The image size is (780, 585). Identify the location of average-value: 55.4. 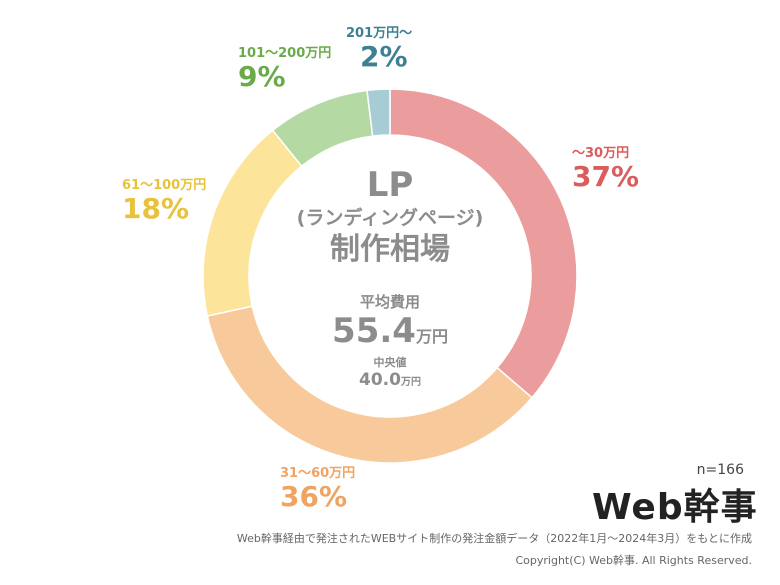
(374, 331).